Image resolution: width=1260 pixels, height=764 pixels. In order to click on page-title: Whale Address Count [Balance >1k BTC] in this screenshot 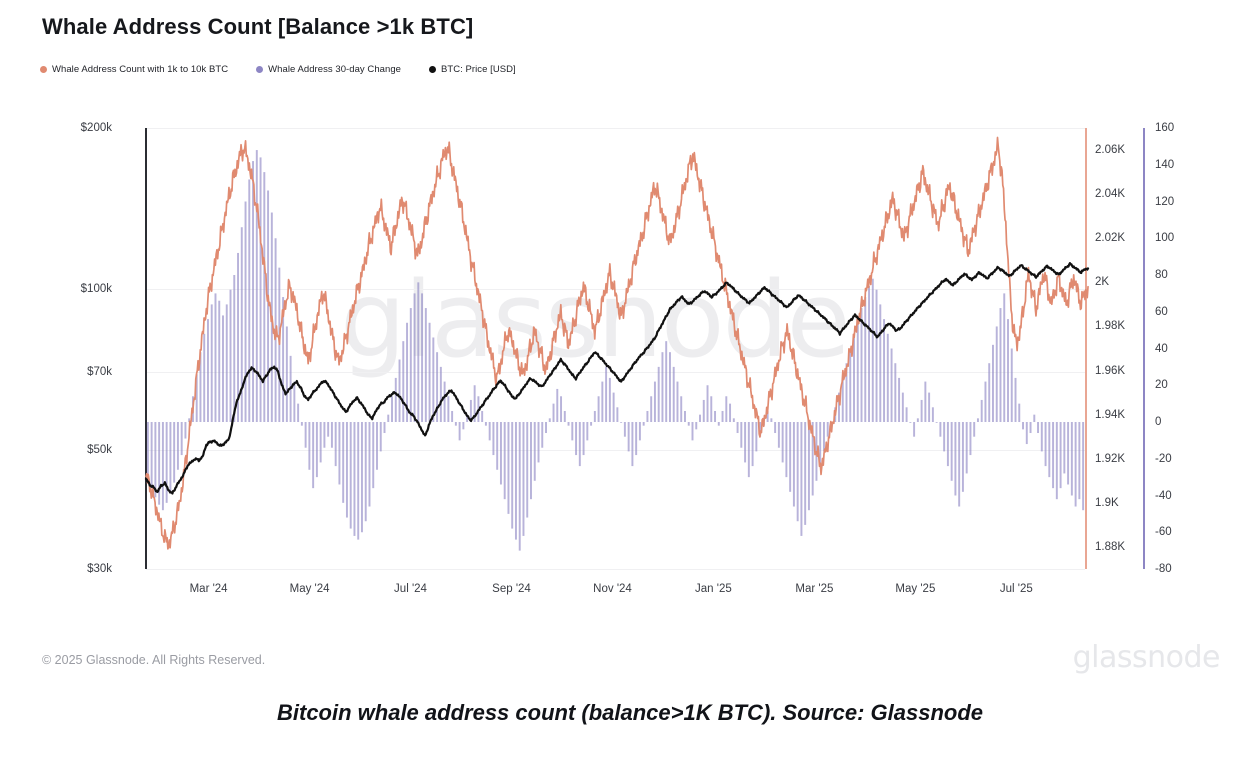, I will do `click(258, 26)`.